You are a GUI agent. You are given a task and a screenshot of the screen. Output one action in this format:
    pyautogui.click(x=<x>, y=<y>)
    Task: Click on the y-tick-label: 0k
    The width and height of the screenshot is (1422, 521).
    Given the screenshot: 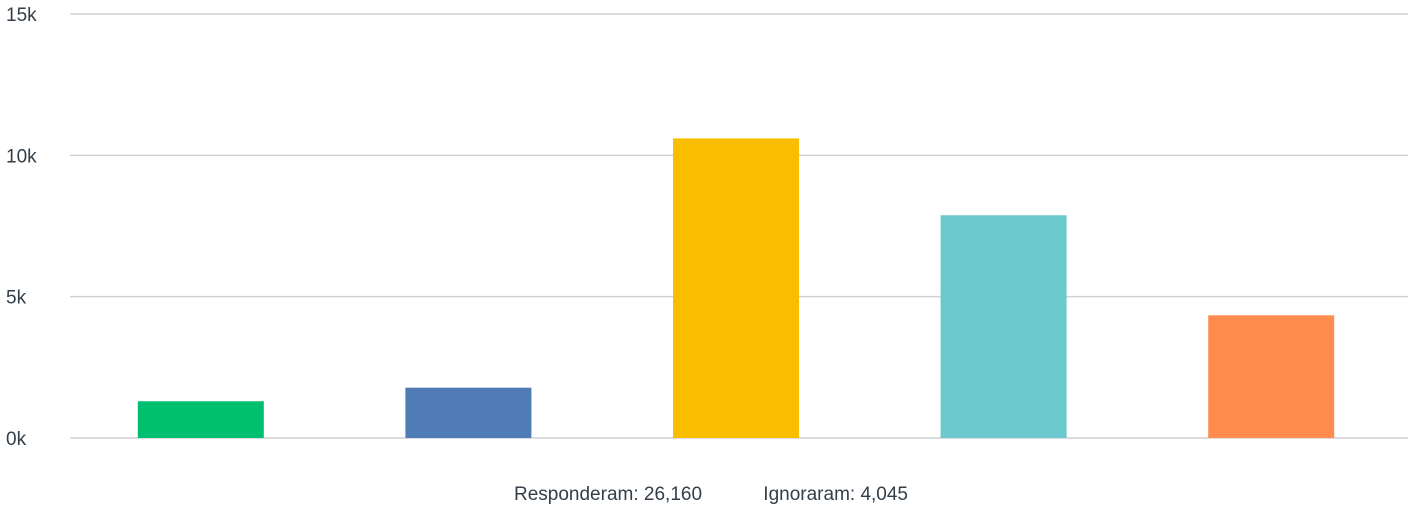 What is the action you would take?
    pyautogui.click(x=16, y=439)
    